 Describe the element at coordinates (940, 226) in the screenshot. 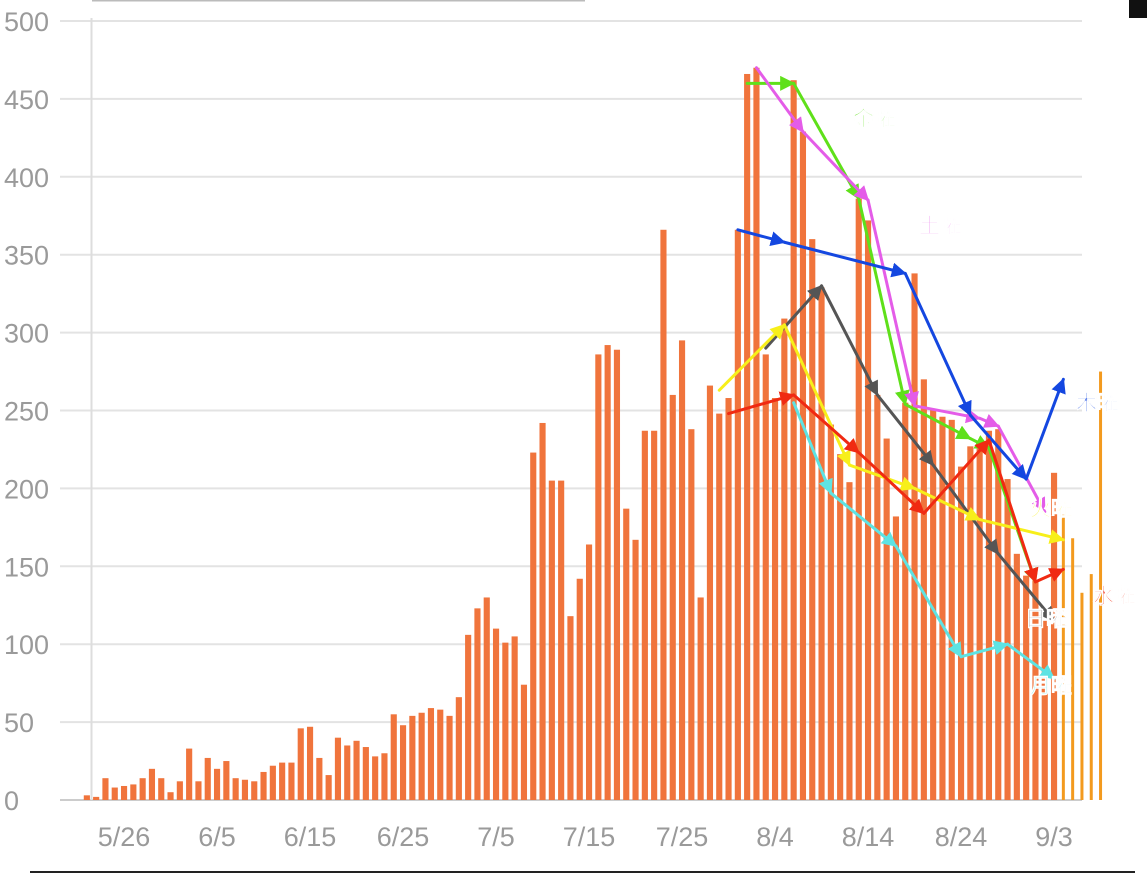

I see `weekday-label-saturday: 土曜` at that location.